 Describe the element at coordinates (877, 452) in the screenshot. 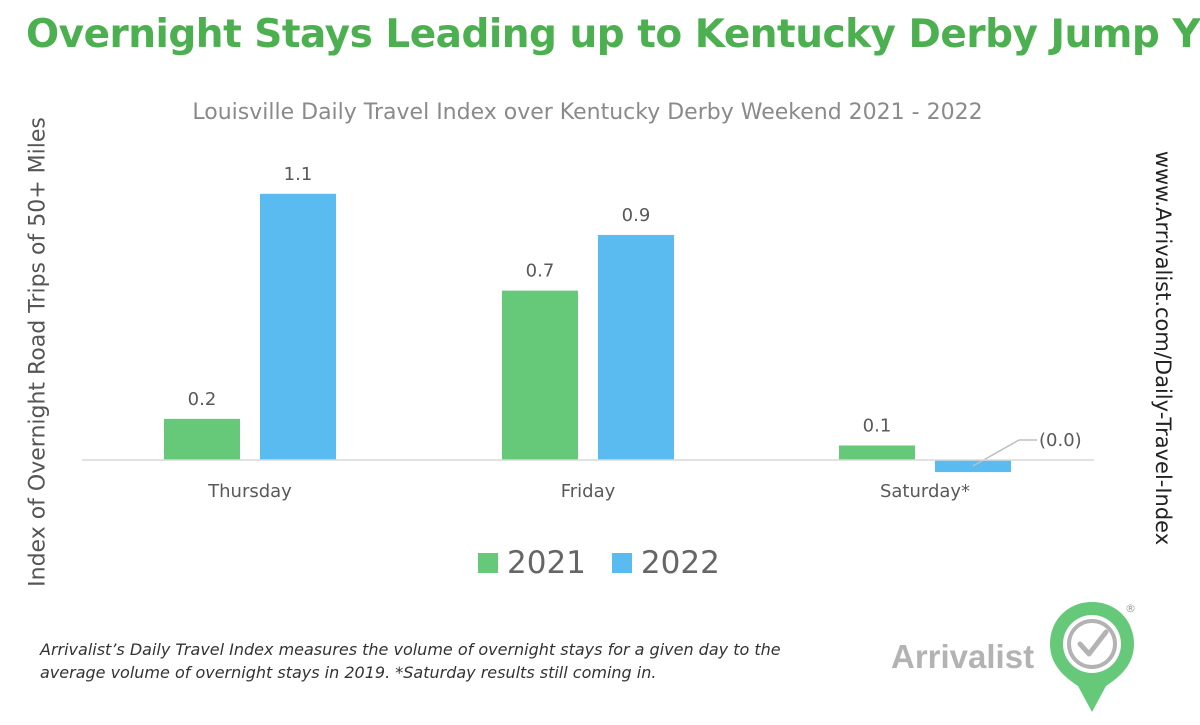

I see `bar-2021-saturday` at that location.